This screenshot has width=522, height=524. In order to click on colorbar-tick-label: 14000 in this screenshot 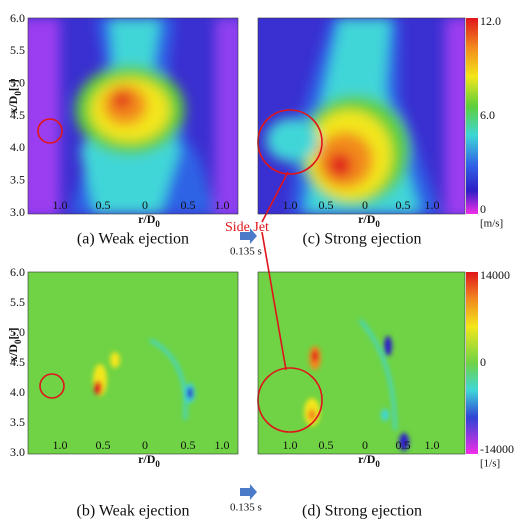, I will do `click(495, 275)`.